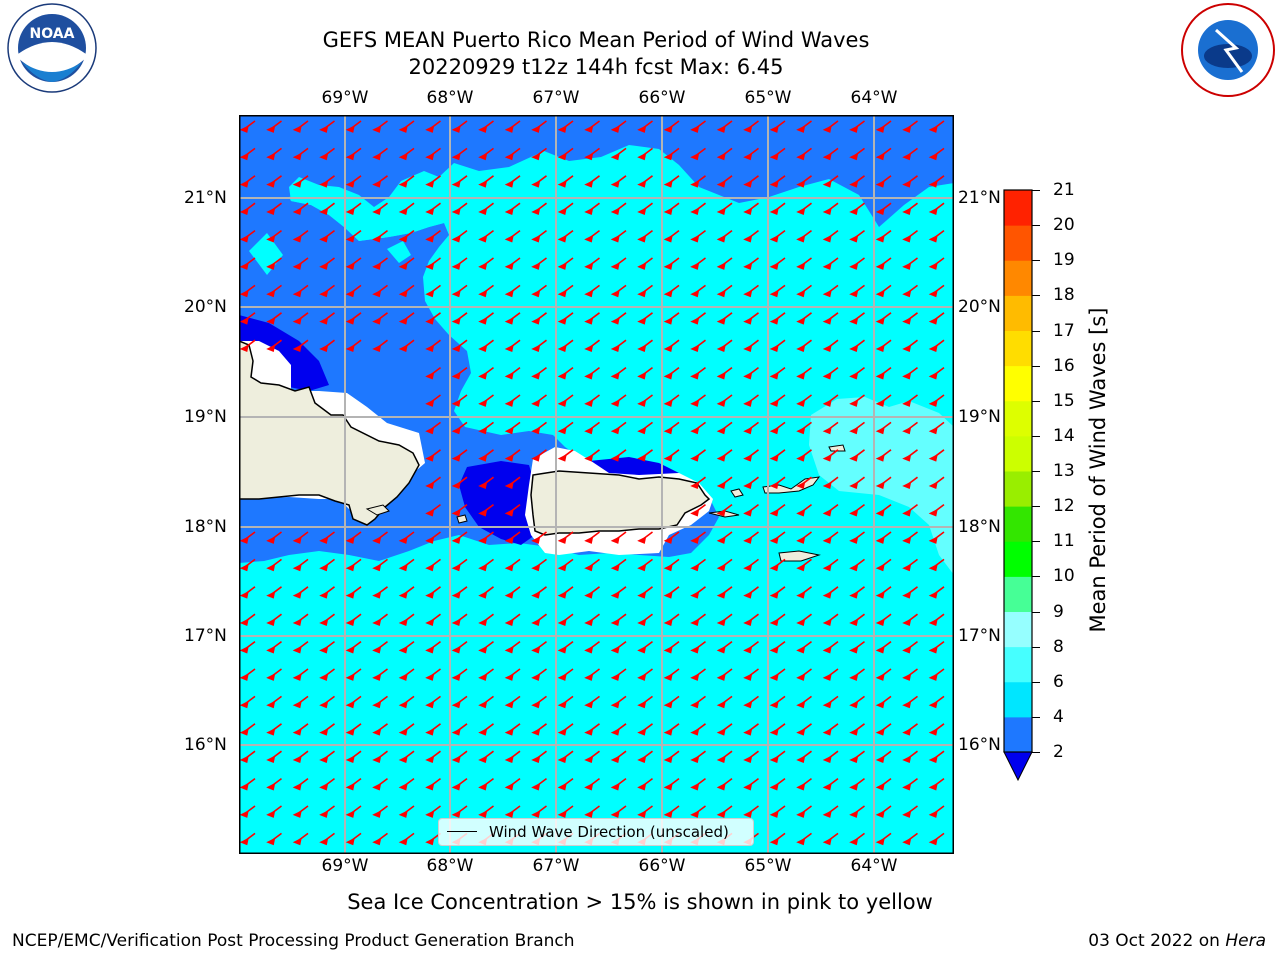  Describe the element at coordinates (345, 866) in the screenshot. I see `lon-tick-bottom: 69°W` at that location.